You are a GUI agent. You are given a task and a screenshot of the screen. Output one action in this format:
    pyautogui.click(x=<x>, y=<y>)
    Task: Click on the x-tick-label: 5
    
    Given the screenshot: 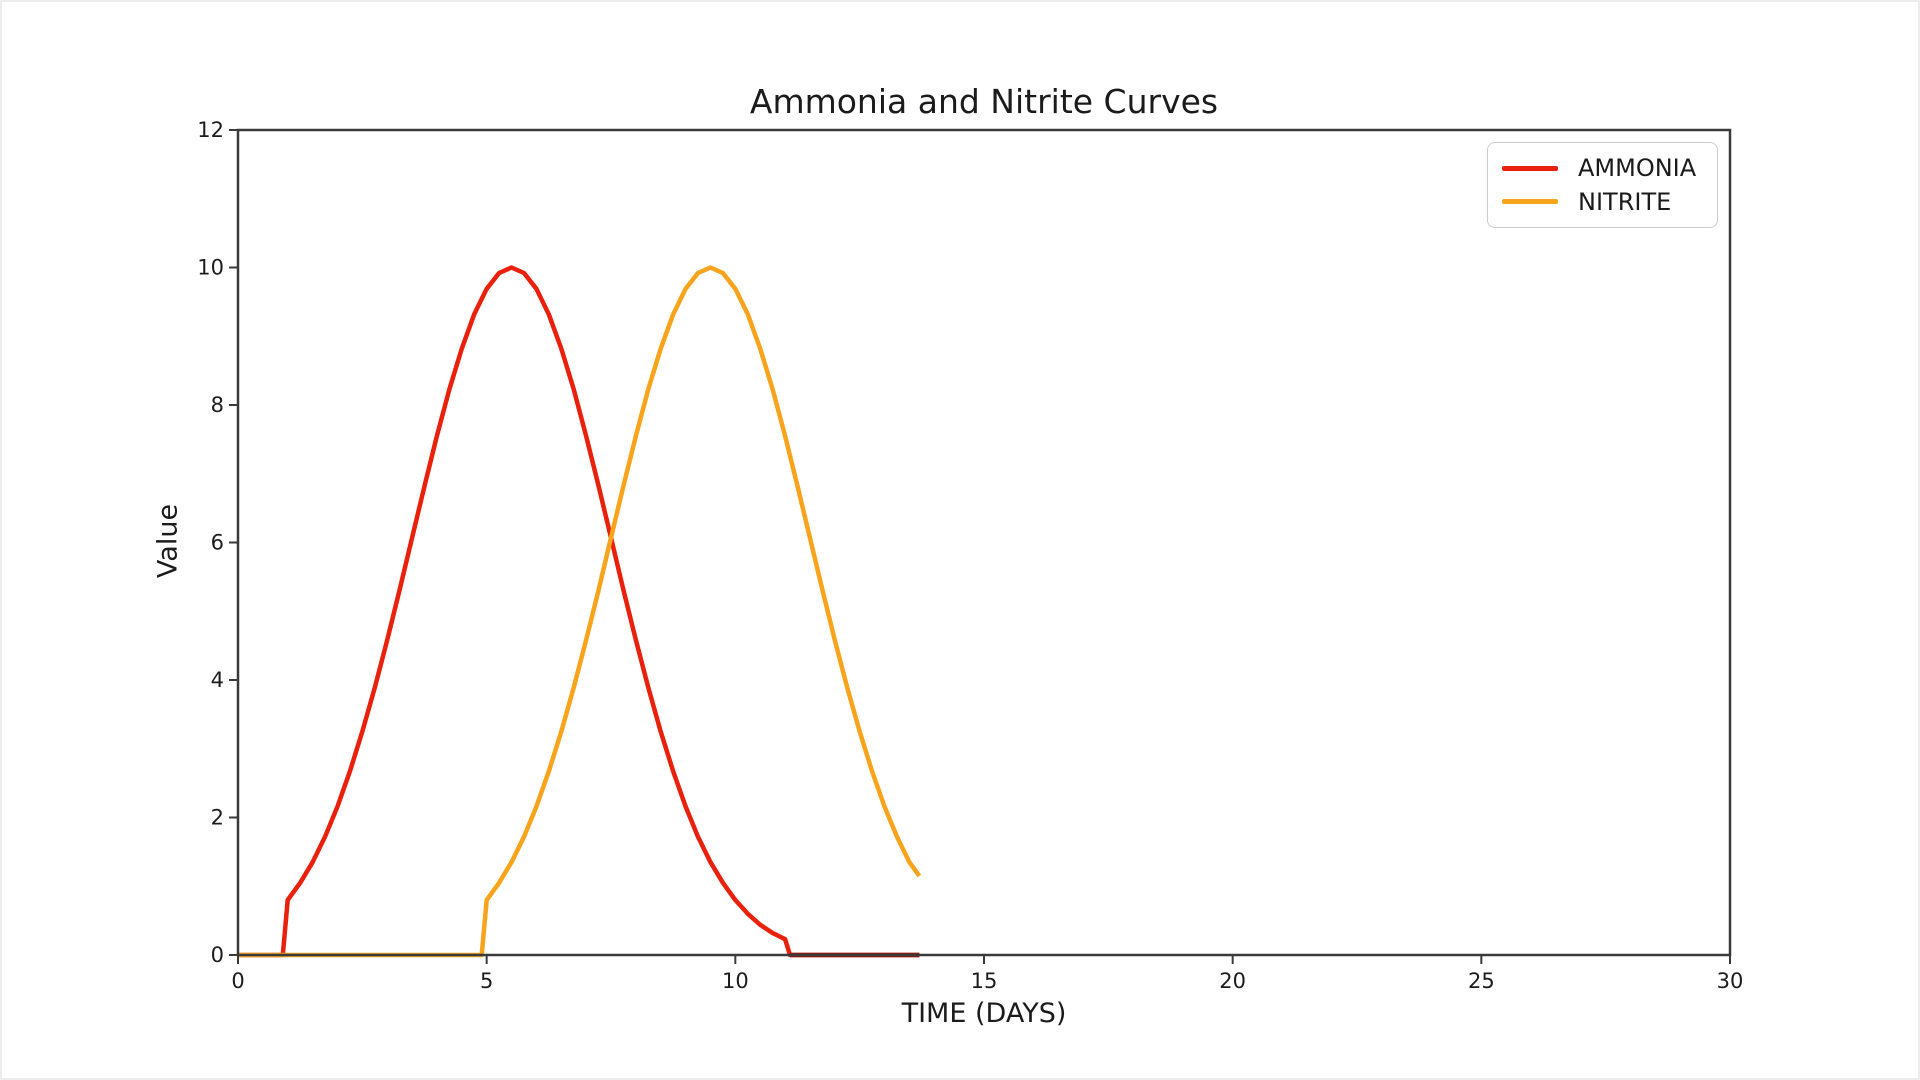 What is the action you would take?
    pyautogui.click(x=486, y=981)
    